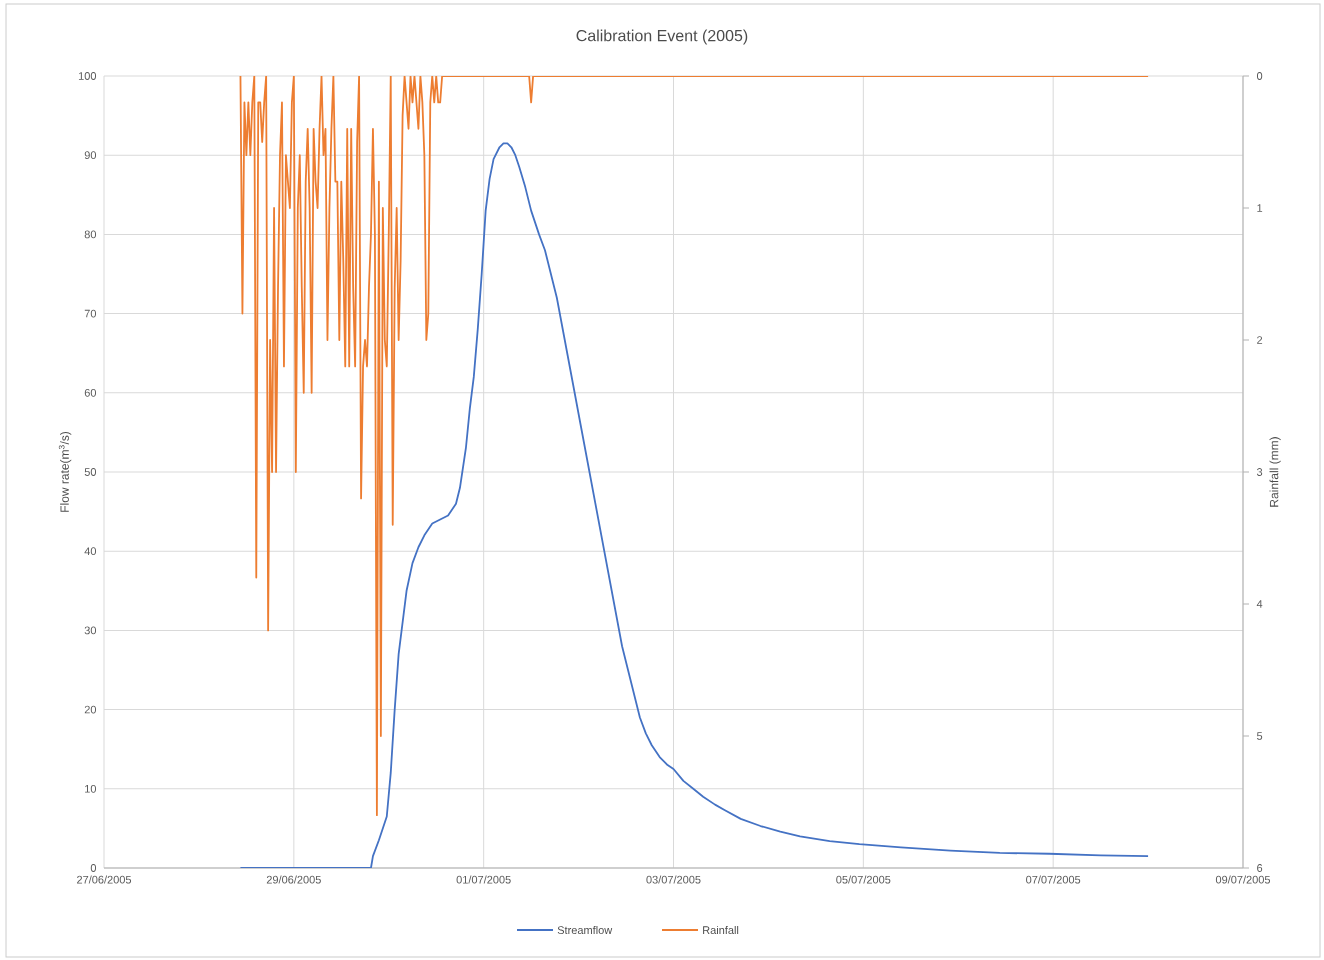  Describe the element at coordinates (1260, 340) in the screenshot. I see `y2-tick-label: 2` at that location.